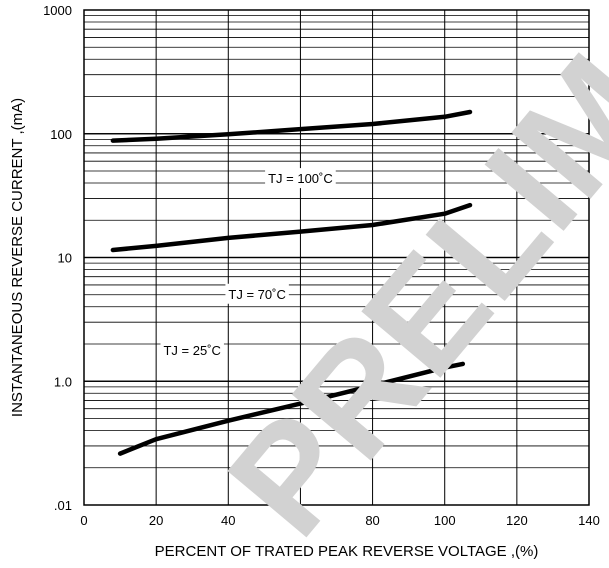  Describe the element at coordinates (83, 520) in the screenshot. I see `x-tick-label: 0` at that location.